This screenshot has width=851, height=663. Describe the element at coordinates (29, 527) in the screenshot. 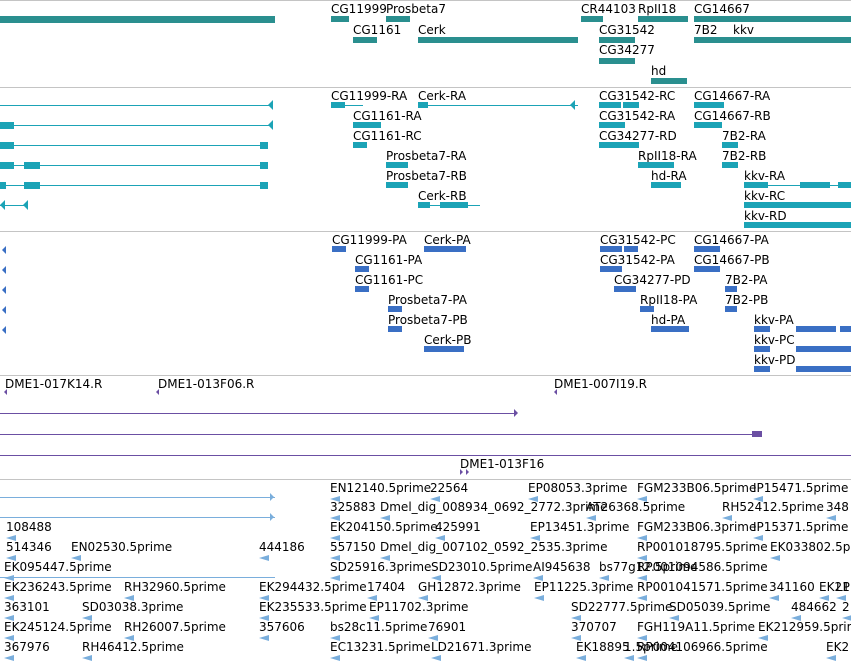

I see `est-label: 108488` at that location.